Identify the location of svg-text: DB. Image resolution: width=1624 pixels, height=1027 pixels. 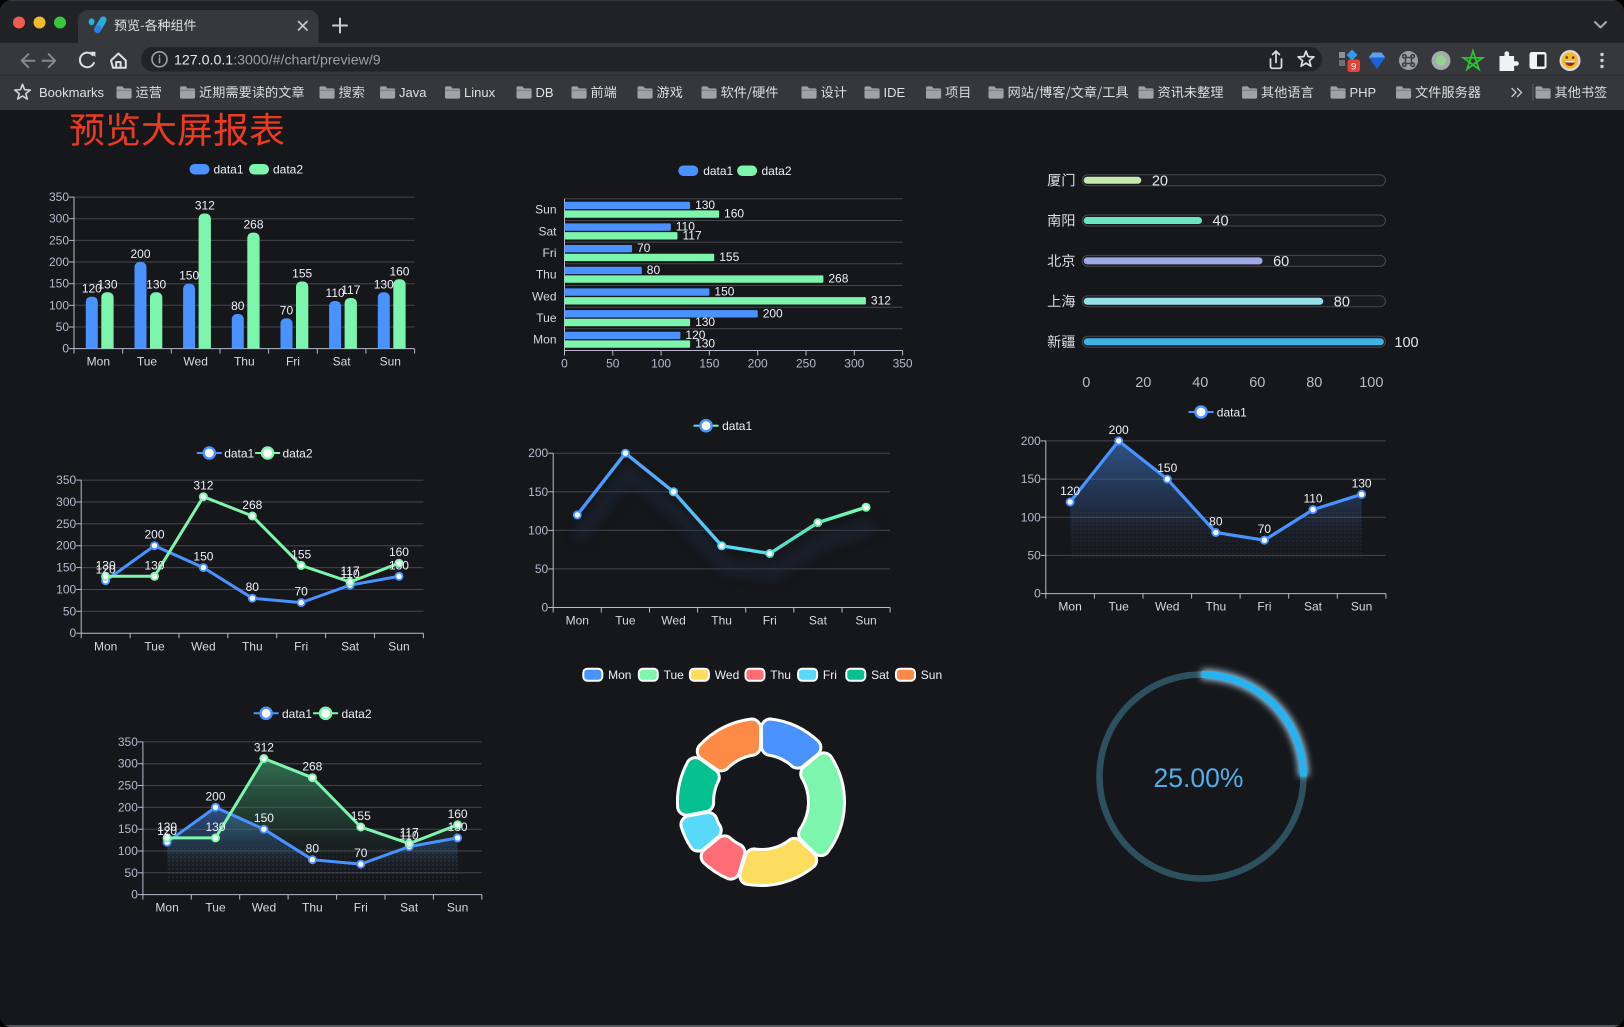
(545, 92).